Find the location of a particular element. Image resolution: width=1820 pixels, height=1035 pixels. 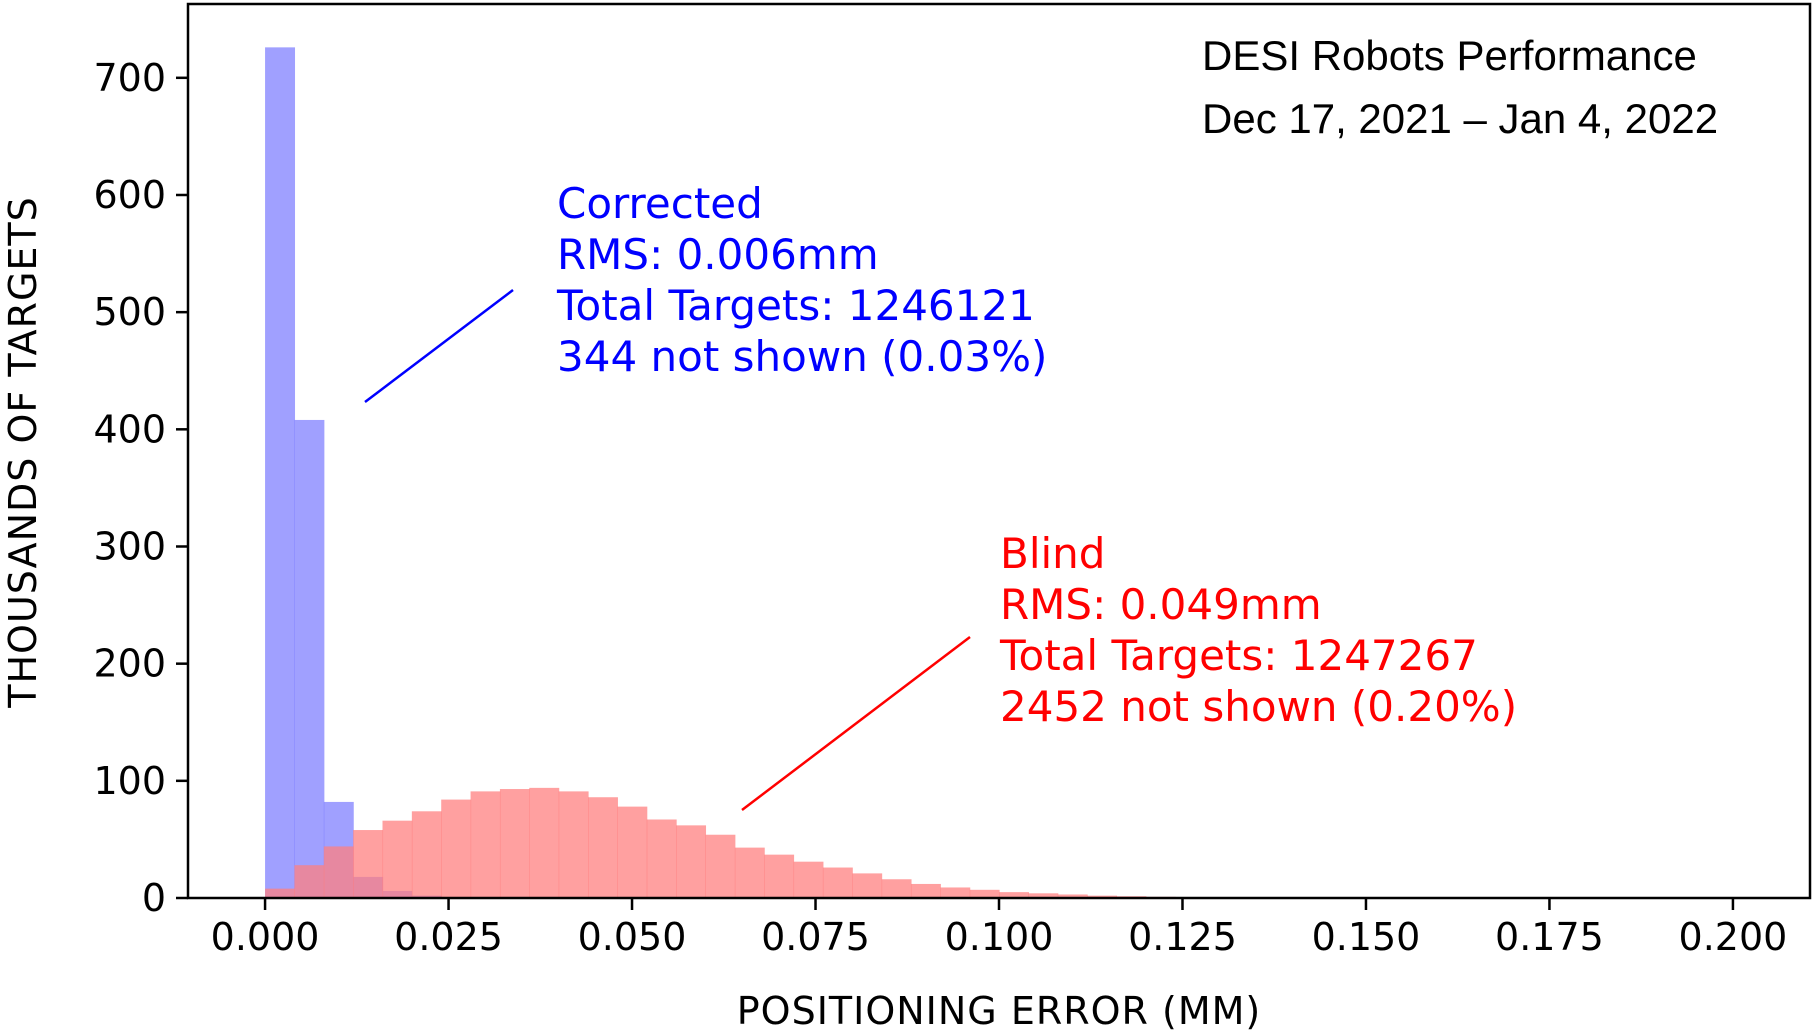

x-tick-label-2: 0.050 is located at coordinates (632, 937).